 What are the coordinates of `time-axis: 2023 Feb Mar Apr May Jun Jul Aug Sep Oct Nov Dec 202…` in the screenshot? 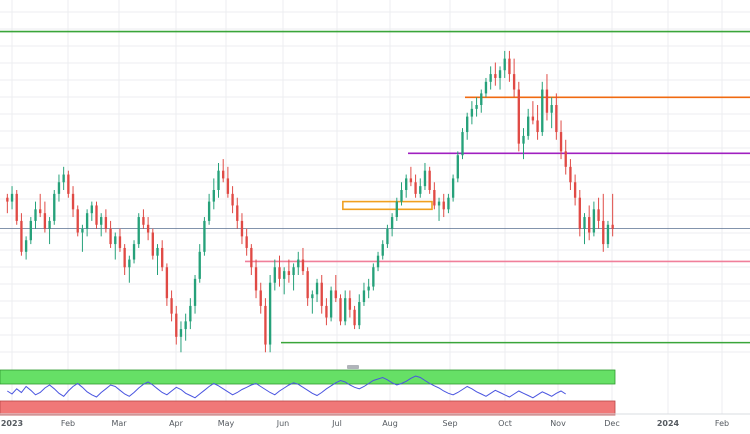 It's located at (365, 423).